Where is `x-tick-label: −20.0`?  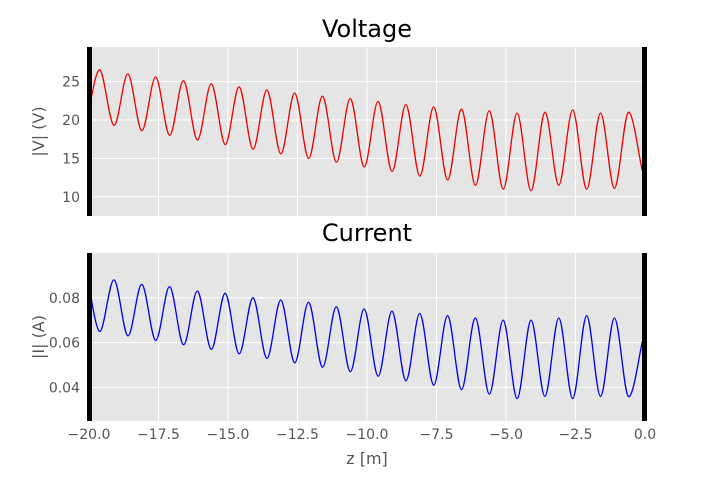
x-tick-label: −20.0 is located at coordinates (89, 435).